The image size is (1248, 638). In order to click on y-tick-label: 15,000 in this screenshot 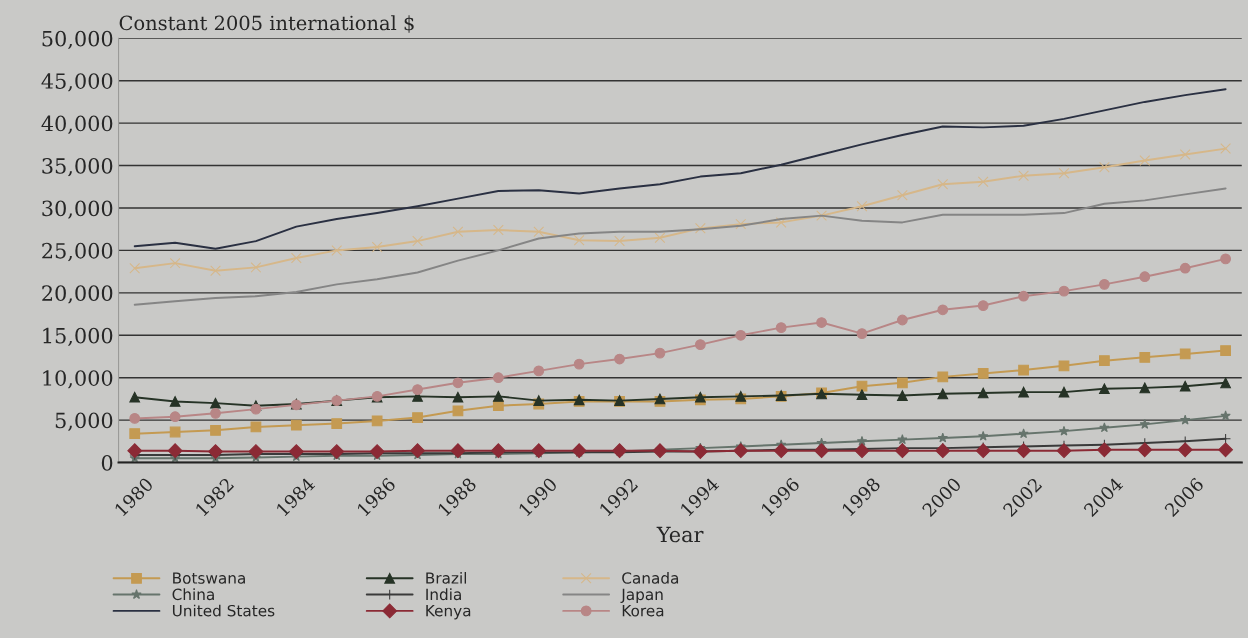, I will do `click(78, 337)`.